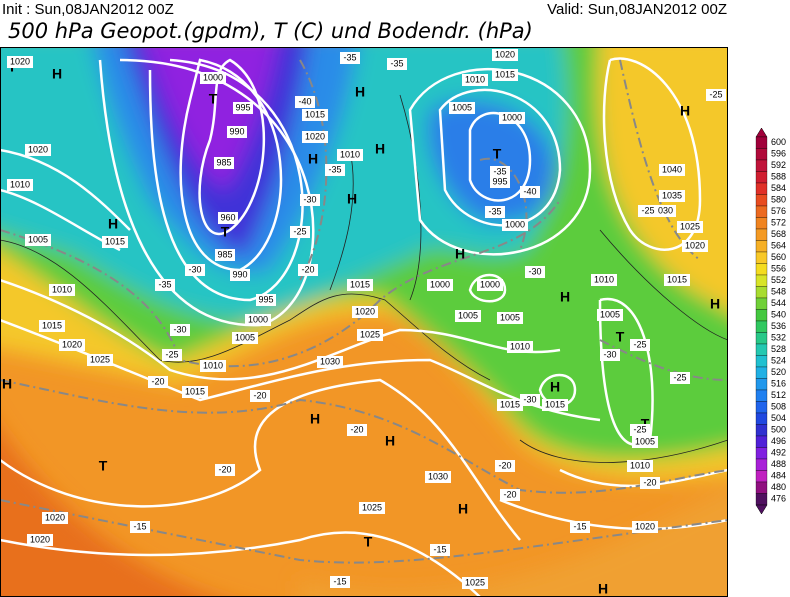 The width and height of the screenshot is (790, 597). What do you see at coordinates (778, 303) in the screenshot?
I see `colorbar-label: 544` at bounding box center [778, 303].